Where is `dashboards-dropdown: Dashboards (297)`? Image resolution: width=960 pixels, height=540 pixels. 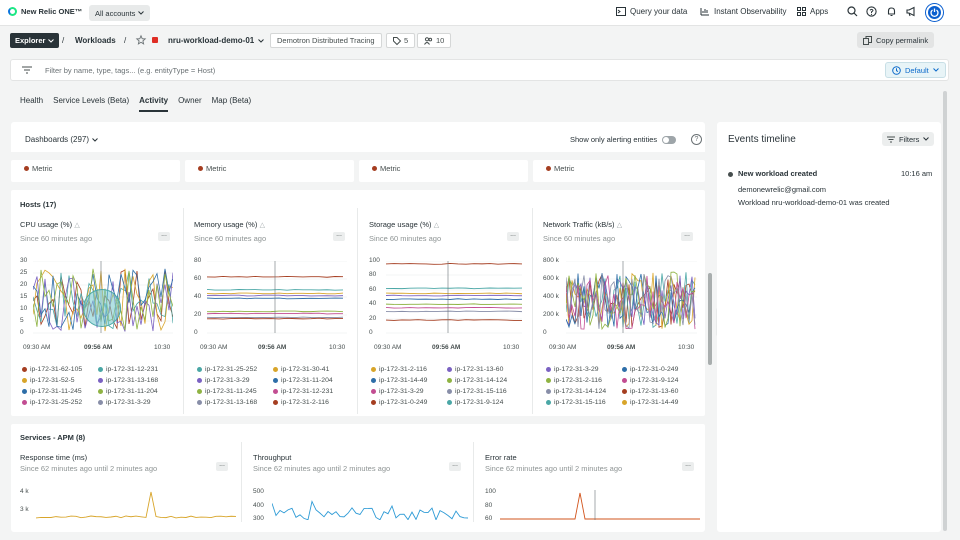 dashboards-dropdown: Dashboards (297) is located at coordinates (61, 139).